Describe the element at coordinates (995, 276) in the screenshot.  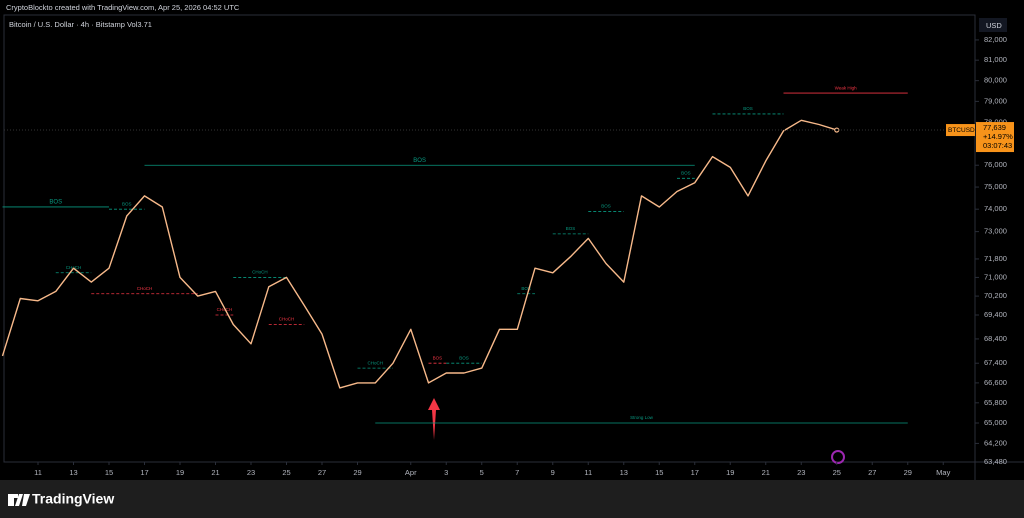
I see `y-tick-label: 71,000` at that location.